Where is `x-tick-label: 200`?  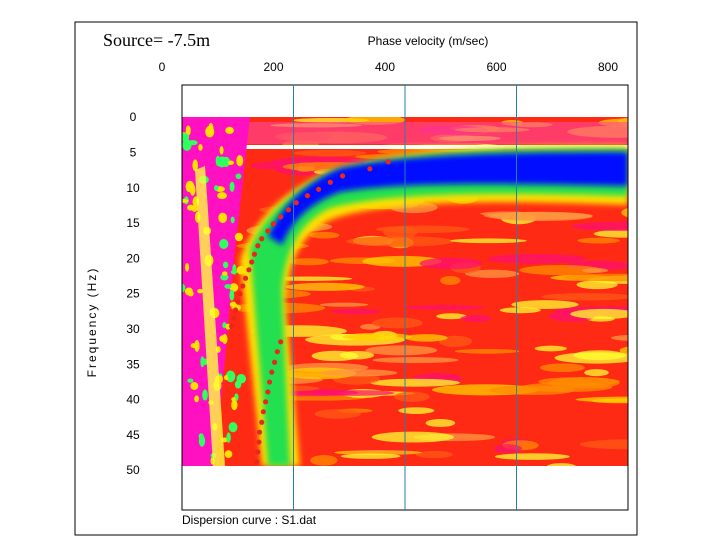 x-tick-label: 200 is located at coordinates (273, 67).